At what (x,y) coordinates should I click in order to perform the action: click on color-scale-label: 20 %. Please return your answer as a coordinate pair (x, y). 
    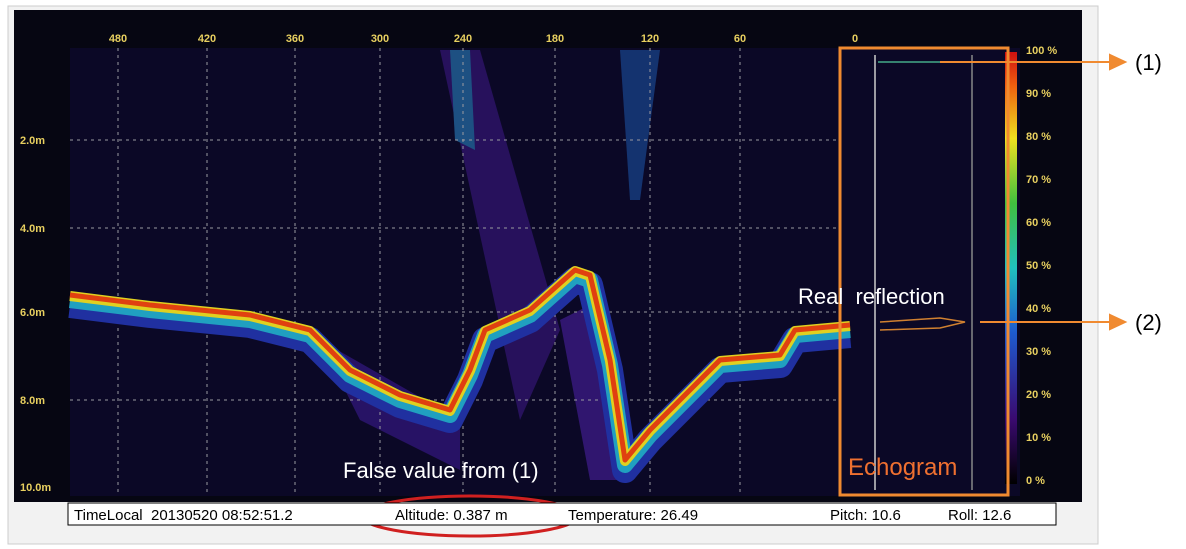
    Looking at the image, I should click on (1038, 395).